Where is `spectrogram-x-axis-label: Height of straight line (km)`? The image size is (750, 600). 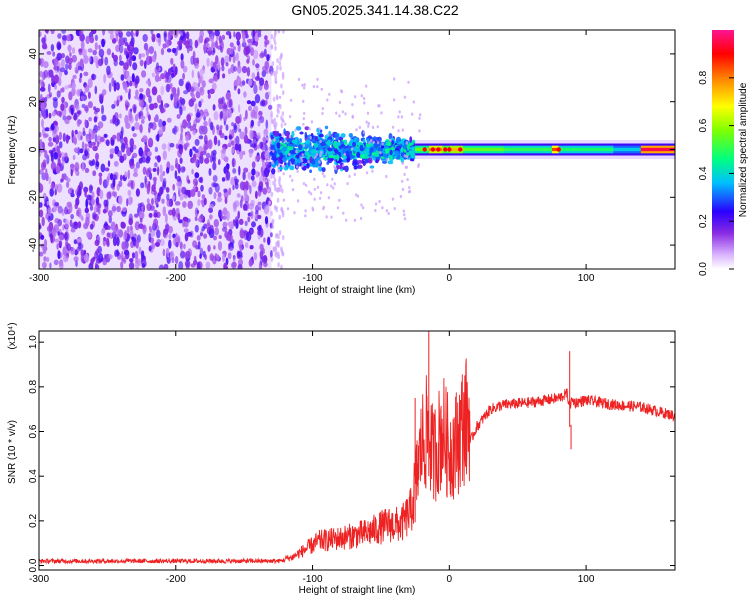
spectrogram-x-axis-label: Height of straight line (km) is located at coordinates (357, 290).